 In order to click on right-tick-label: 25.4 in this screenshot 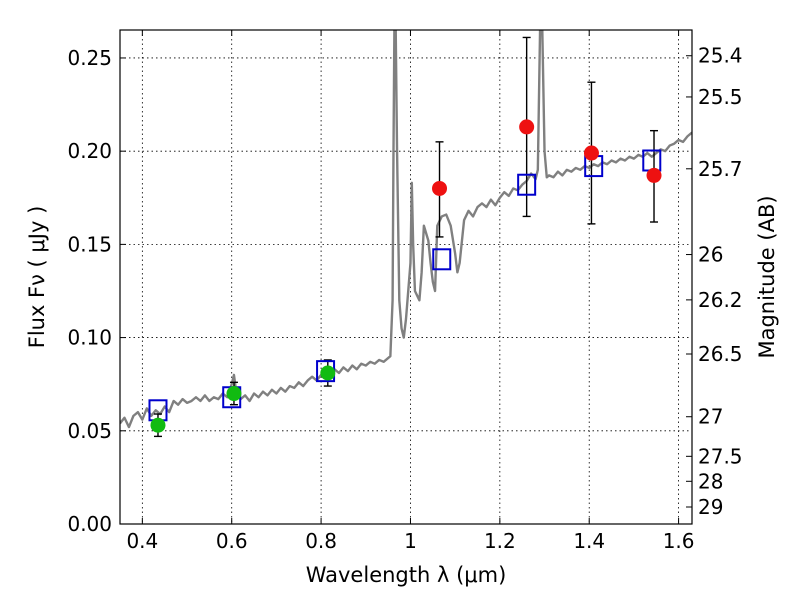, I will do `click(720, 56)`.